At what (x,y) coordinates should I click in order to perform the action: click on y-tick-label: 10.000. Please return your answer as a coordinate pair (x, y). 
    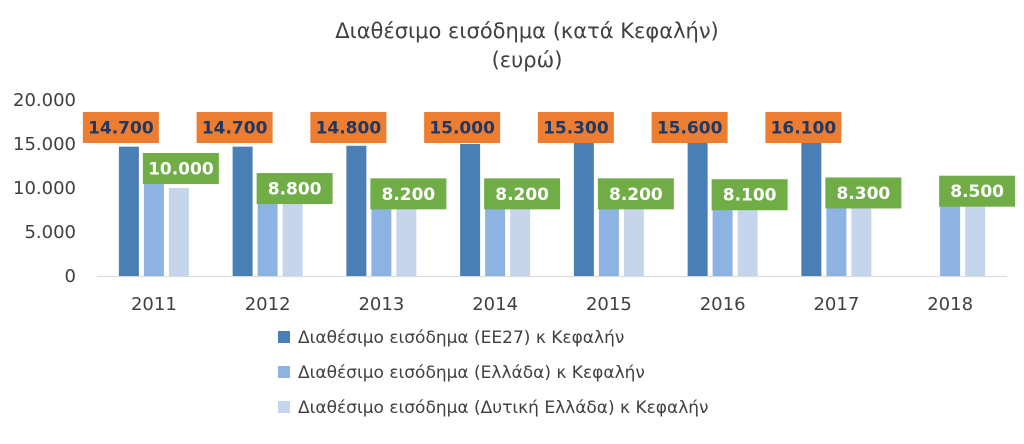
    Looking at the image, I should click on (44, 188).